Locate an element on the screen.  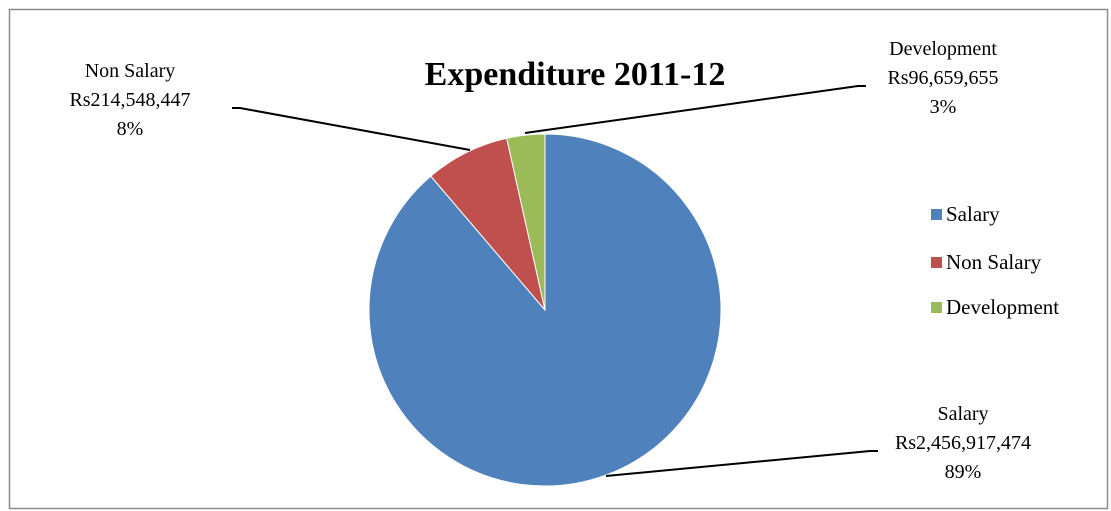
data-label-name: Development is located at coordinates (943, 49).